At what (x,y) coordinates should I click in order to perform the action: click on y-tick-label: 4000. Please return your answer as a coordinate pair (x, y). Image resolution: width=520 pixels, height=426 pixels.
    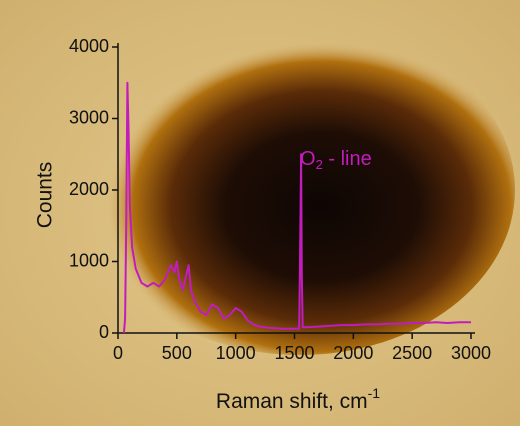
    Looking at the image, I should click on (89, 46).